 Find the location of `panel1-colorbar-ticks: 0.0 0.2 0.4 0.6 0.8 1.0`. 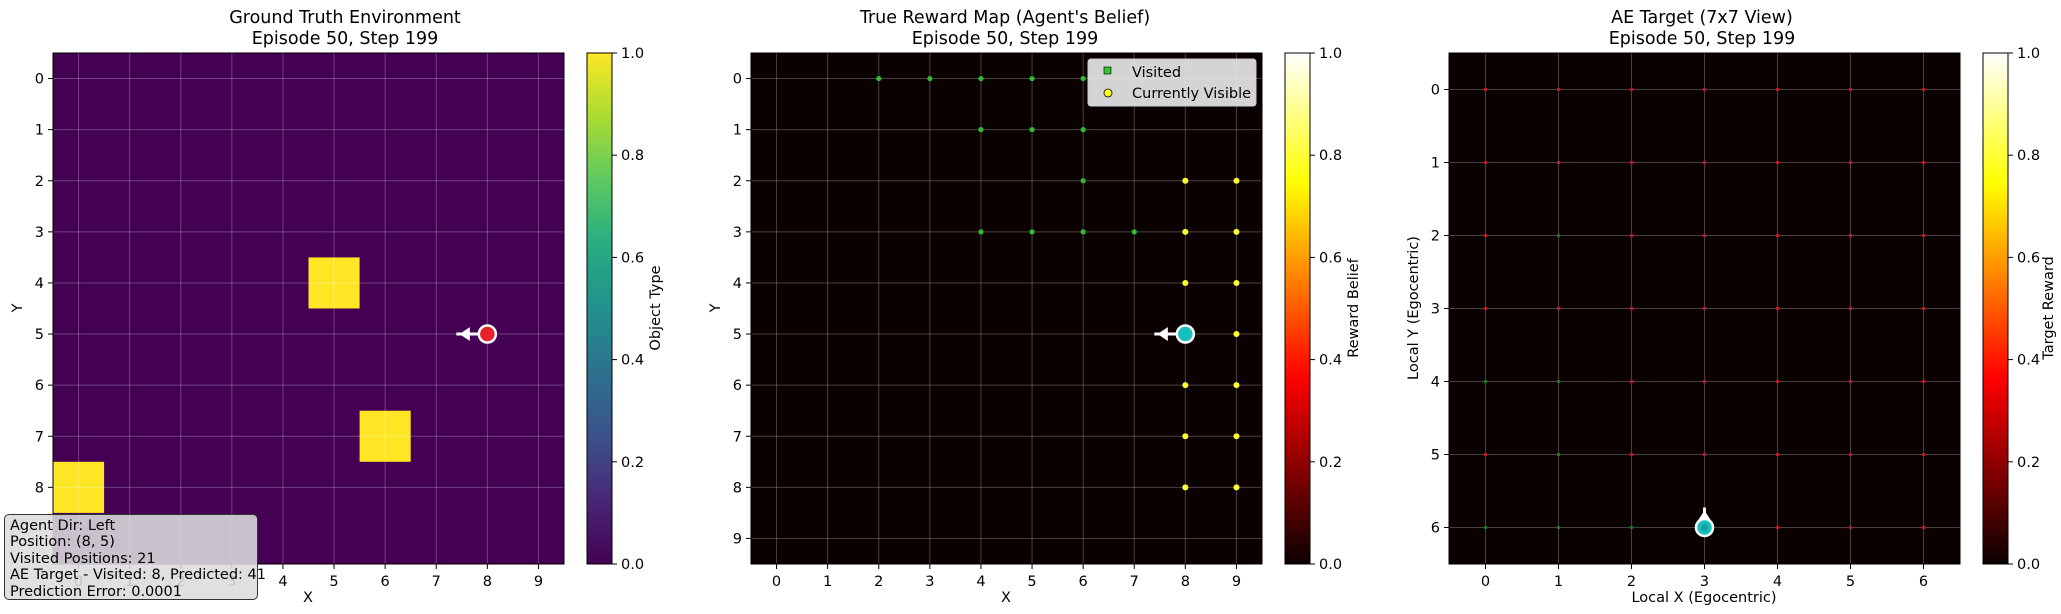

panel1-colorbar-ticks: 0.0 0.2 0.4 0.6 0.8 1.0 is located at coordinates (628, 309).